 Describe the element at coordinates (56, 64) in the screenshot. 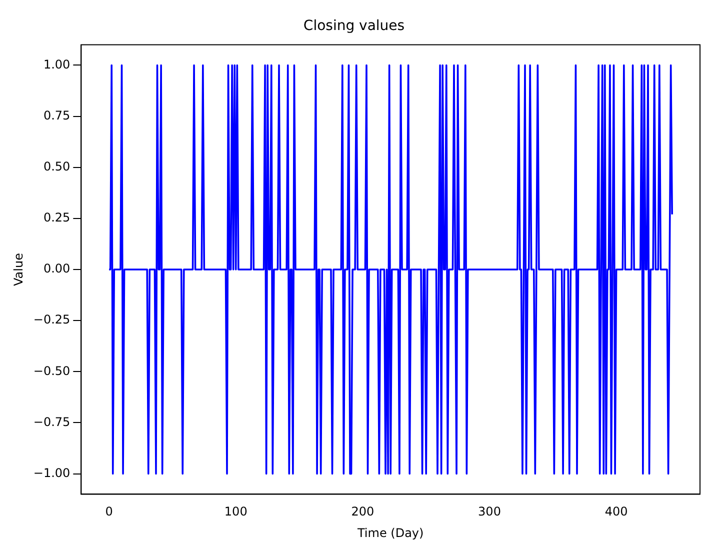

I see `y-tick-label: 1.00` at that location.